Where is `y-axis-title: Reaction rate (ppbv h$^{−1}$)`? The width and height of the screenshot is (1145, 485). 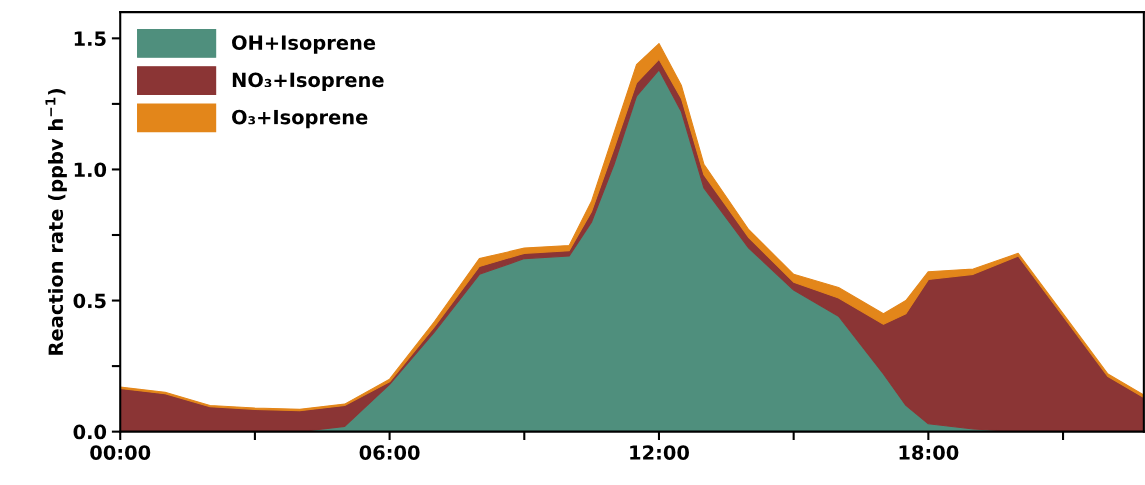 y-axis-title: Reaction rate (ppbv h$^{−1}$) is located at coordinates (56, 222).